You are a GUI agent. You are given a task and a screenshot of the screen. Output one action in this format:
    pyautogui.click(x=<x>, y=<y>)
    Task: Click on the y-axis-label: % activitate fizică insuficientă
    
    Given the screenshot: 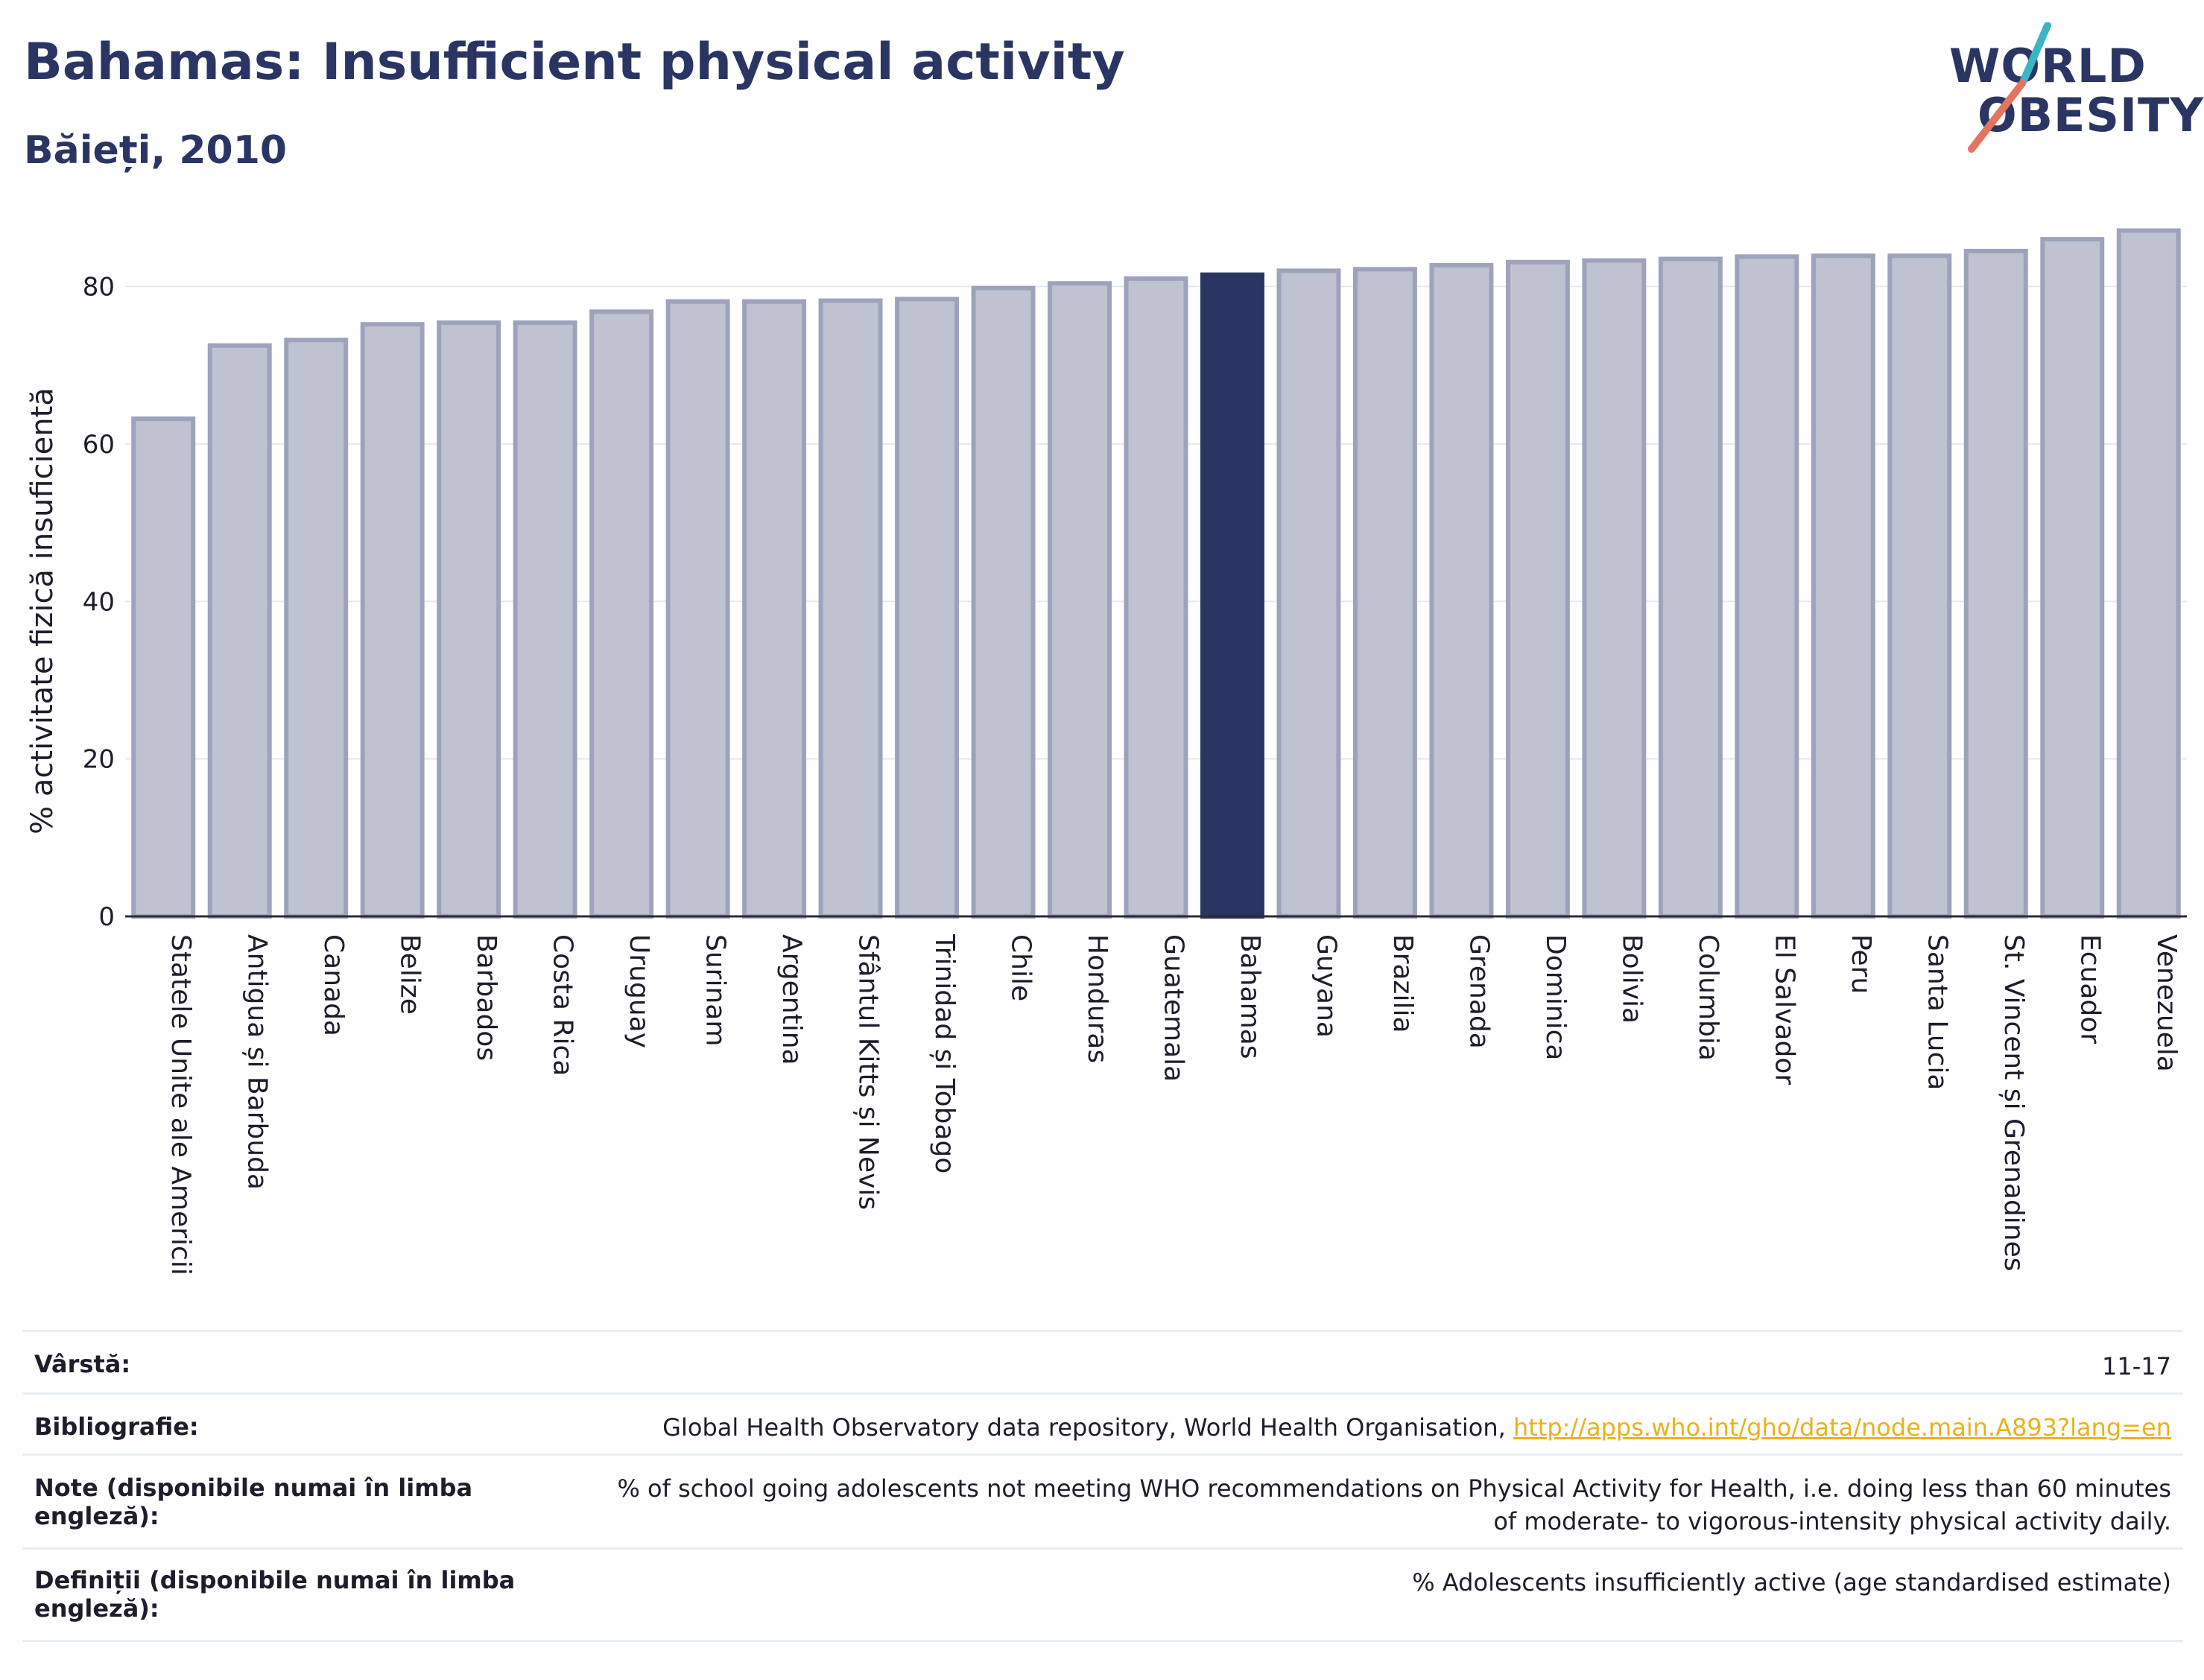 What is the action you would take?
    pyautogui.click(x=42, y=610)
    